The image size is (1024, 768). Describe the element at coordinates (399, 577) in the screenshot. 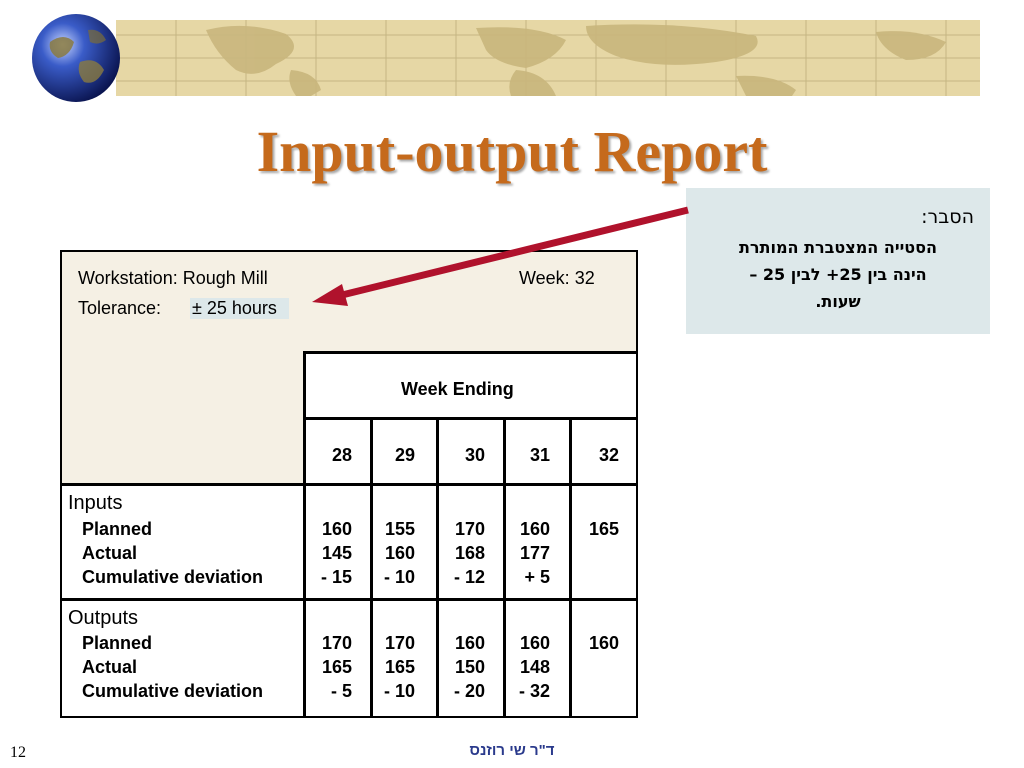

I see `inputs-deviation-value: - 10` at that location.